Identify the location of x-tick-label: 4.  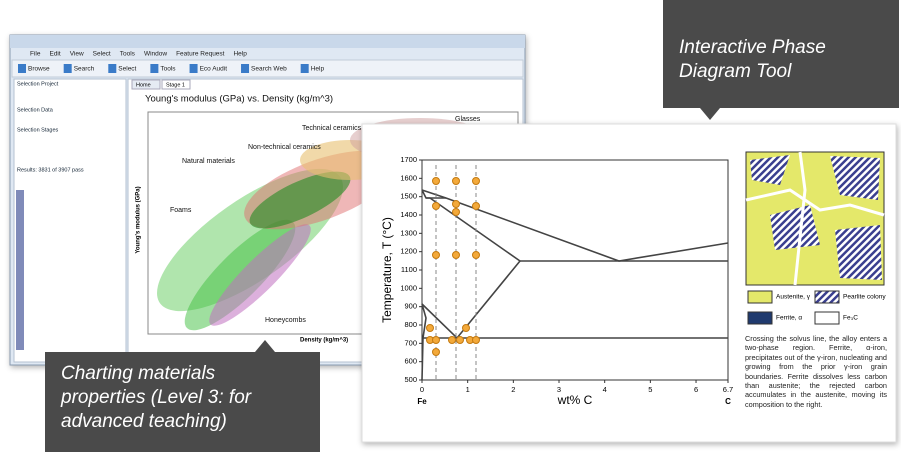
(605, 389).